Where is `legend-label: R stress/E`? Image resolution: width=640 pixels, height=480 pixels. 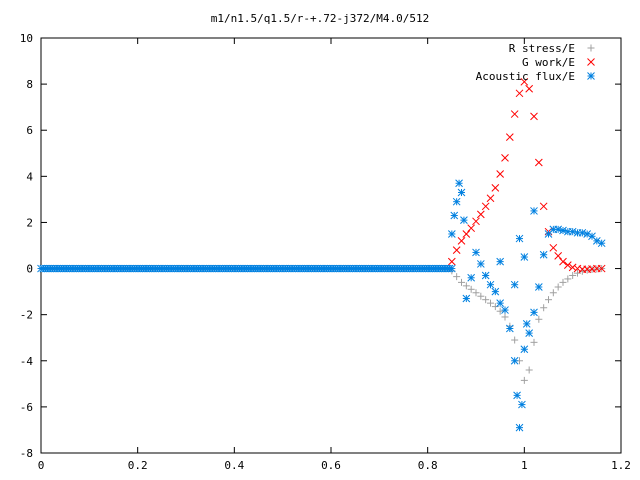
legend-label: R stress/E is located at coordinates (542, 48).